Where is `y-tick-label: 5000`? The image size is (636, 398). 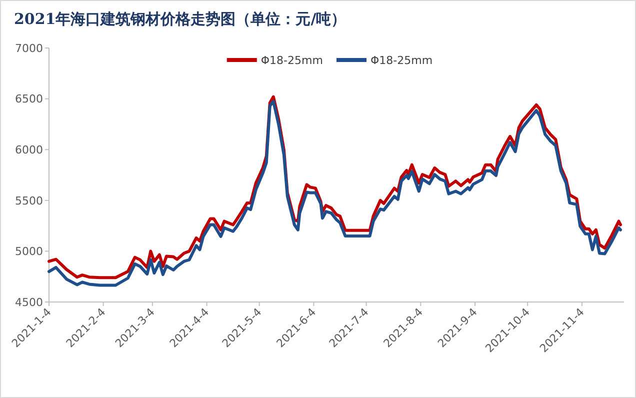 y-tick-label: 5000 is located at coordinates (29, 251).